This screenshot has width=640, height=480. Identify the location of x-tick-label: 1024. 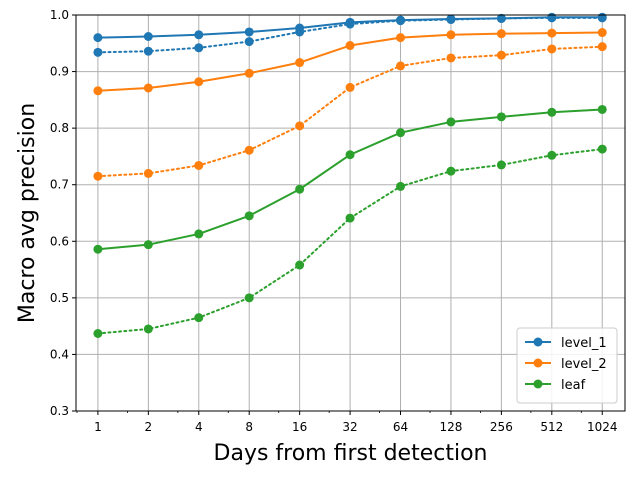
(602, 427).